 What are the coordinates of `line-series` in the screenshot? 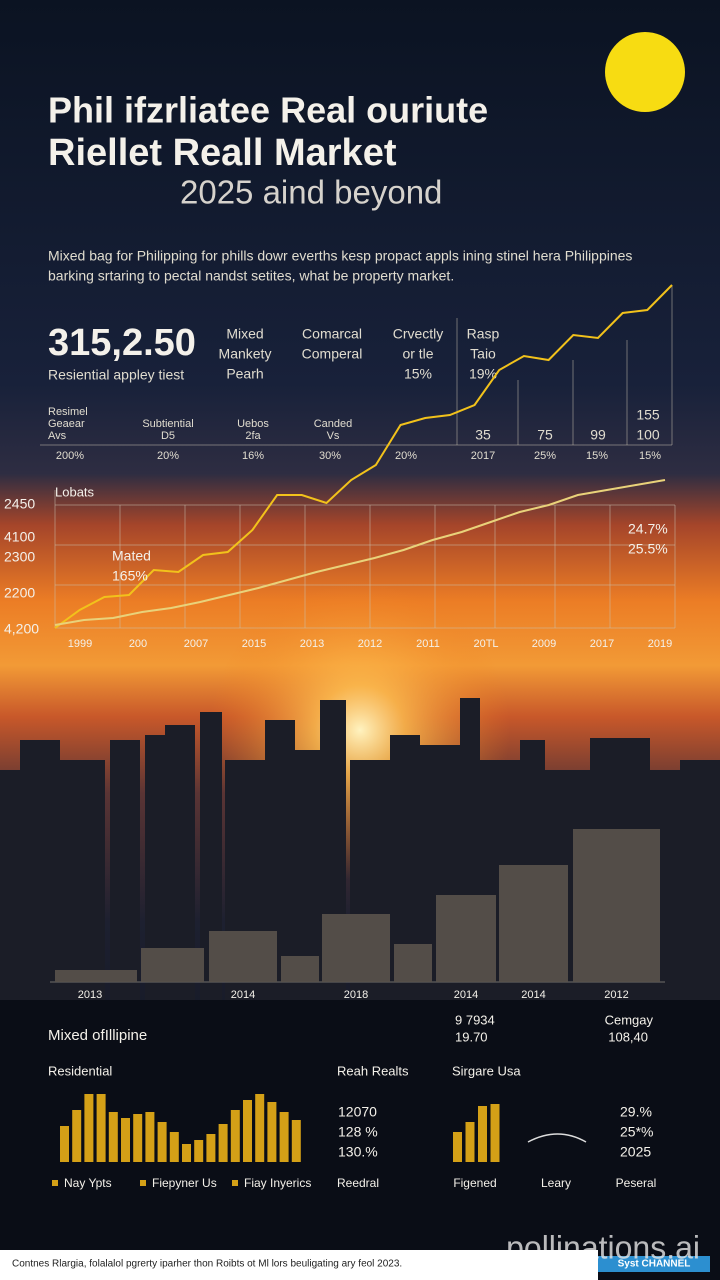 It's located at (360, 552).